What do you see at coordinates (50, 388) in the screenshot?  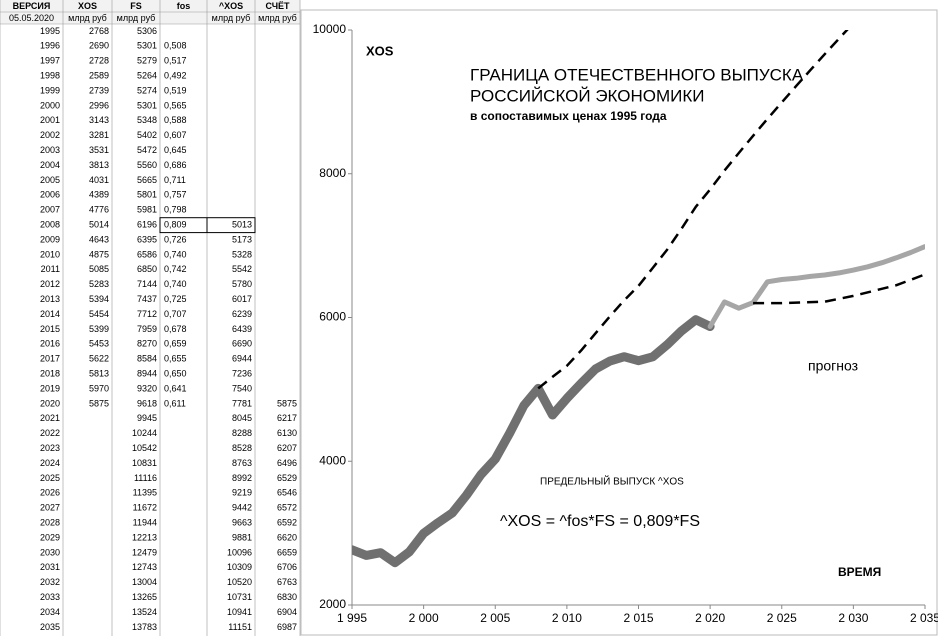 I see `cell: 2019` at bounding box center [50, 388].